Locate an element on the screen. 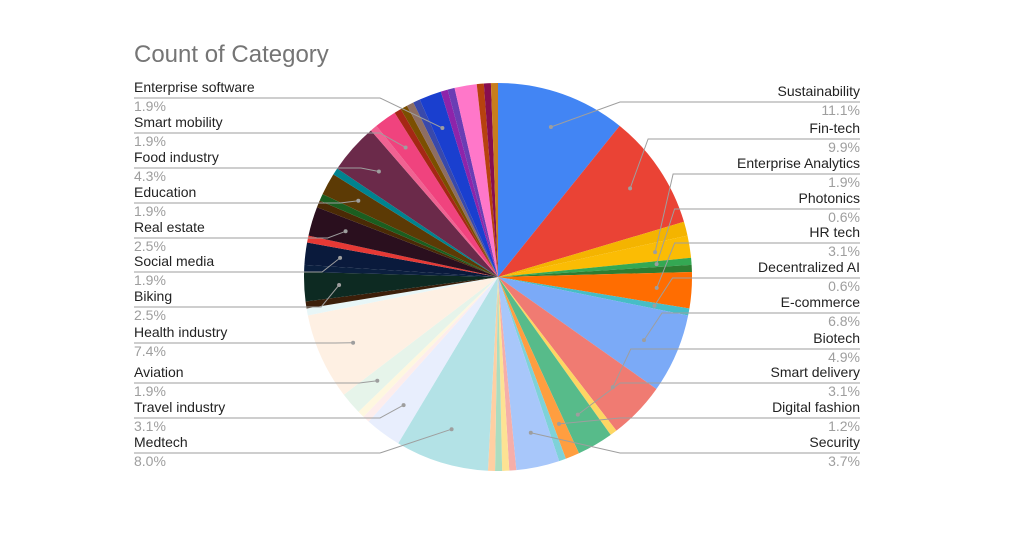 Image resolution: width=1024 pixels, height=536 pixels. slice-label: Aviation is located at coordinates (159, 372).